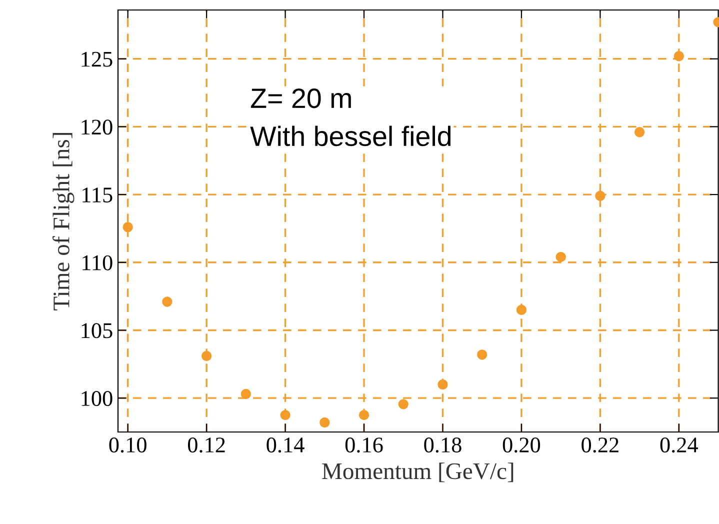 This screenshot has width=719, height=524. I want to click on x-tick-label: 0.10, so click(127, 445).